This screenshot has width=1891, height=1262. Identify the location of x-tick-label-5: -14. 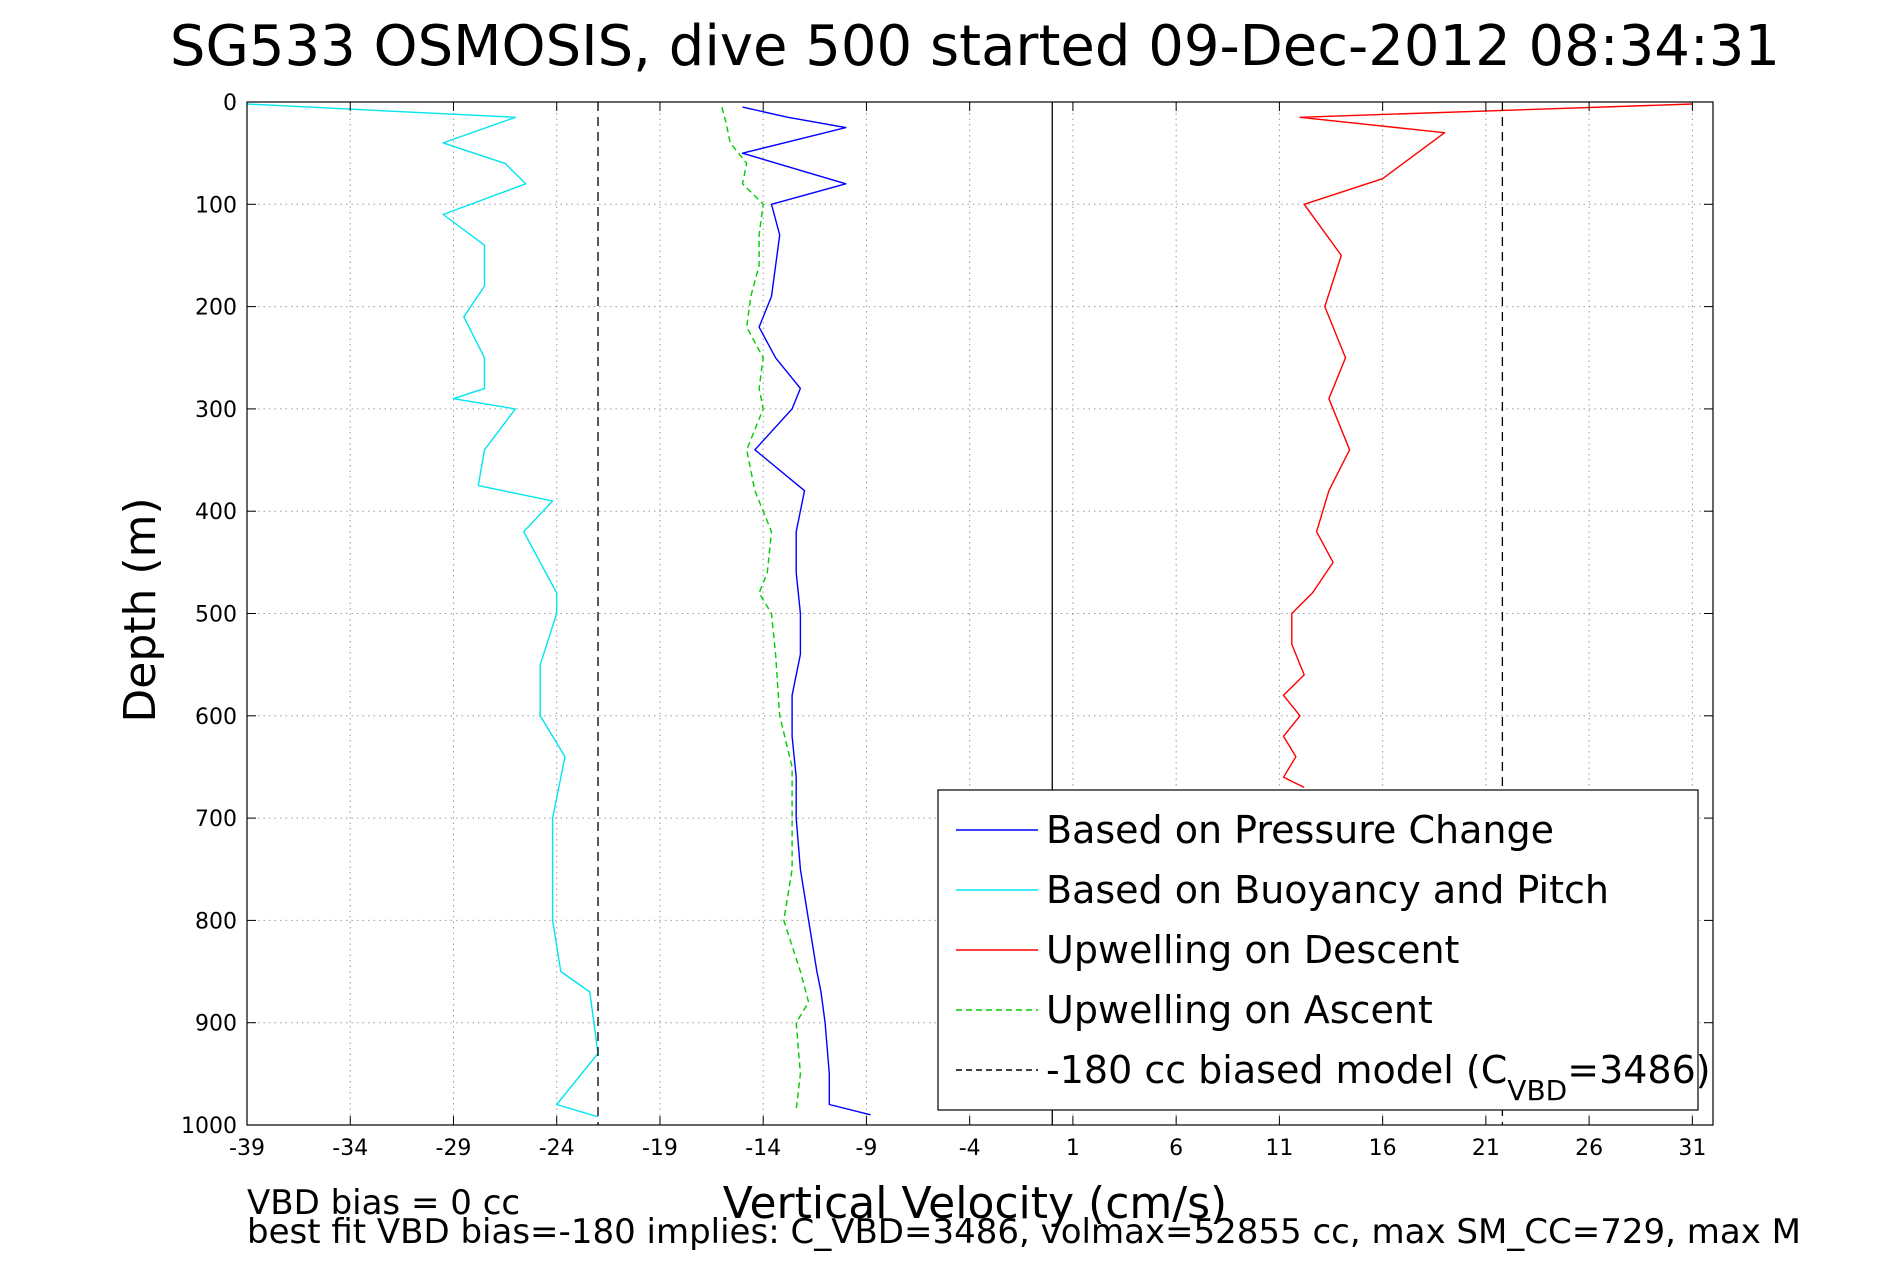
(763, 1148).